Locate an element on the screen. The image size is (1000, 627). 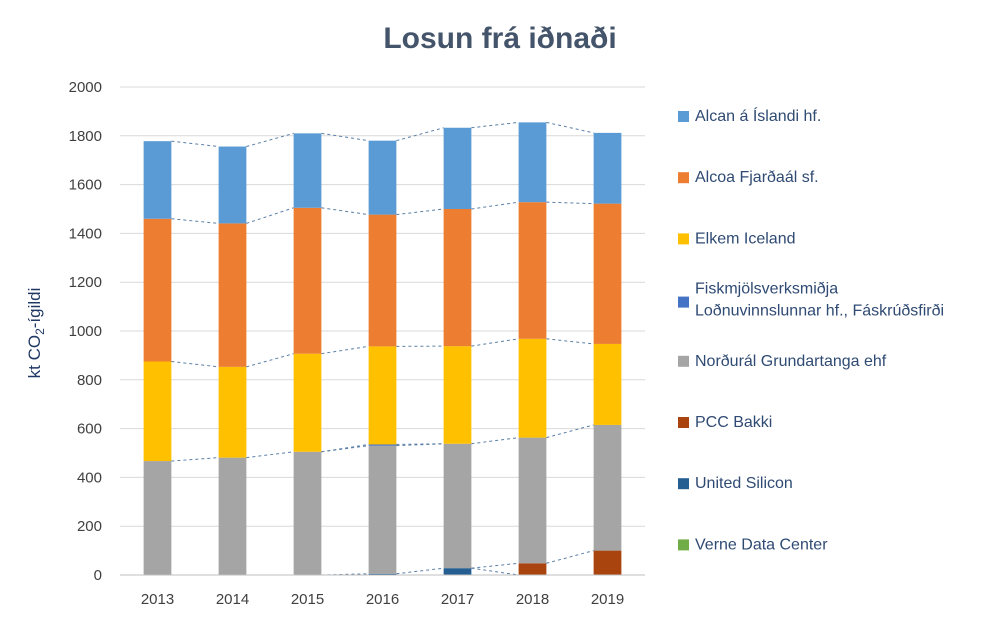
legend-label-line: Fiskmjölsverksmiðja is located at coordinates (766, 289).